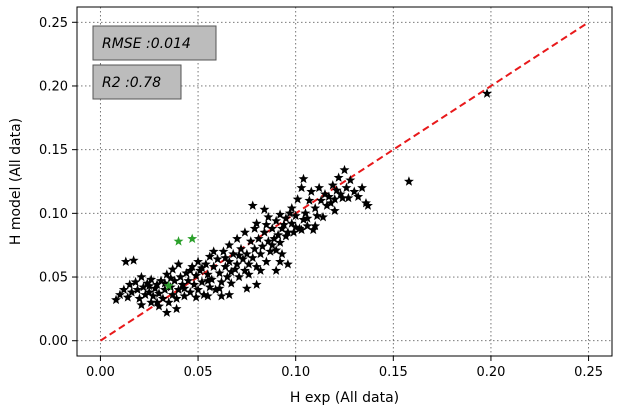  I want to click on x-axis-label: H exp (All data), so click(344, 398).